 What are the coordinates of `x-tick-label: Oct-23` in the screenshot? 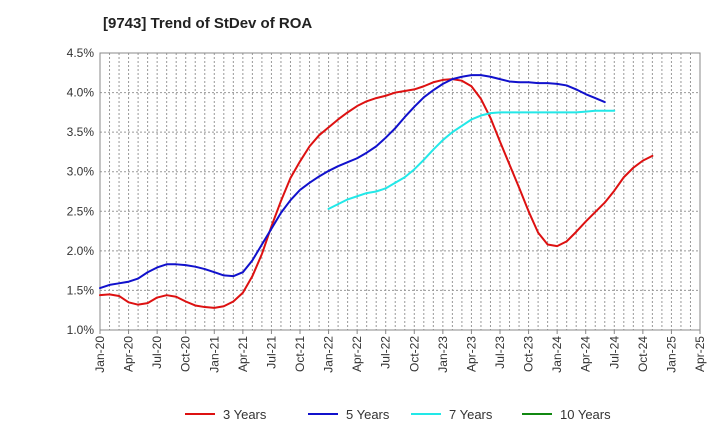 It's located at (529, 354).